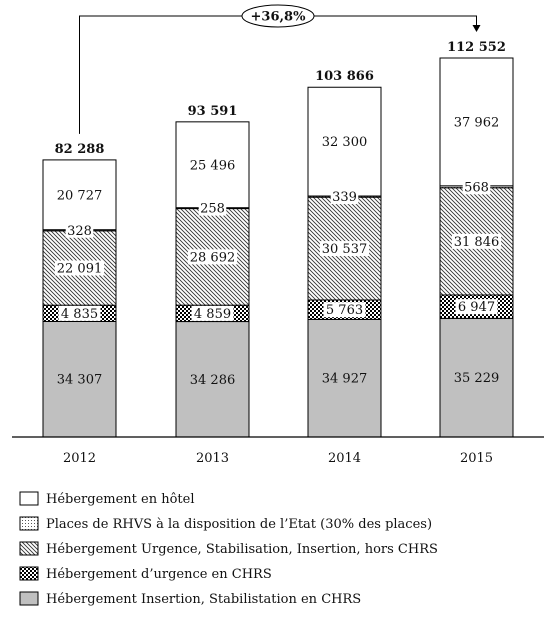 The height and width of the screenshot is (621, 556). I want to click on x-tick-label-2013: 2013, so click(212, 458).